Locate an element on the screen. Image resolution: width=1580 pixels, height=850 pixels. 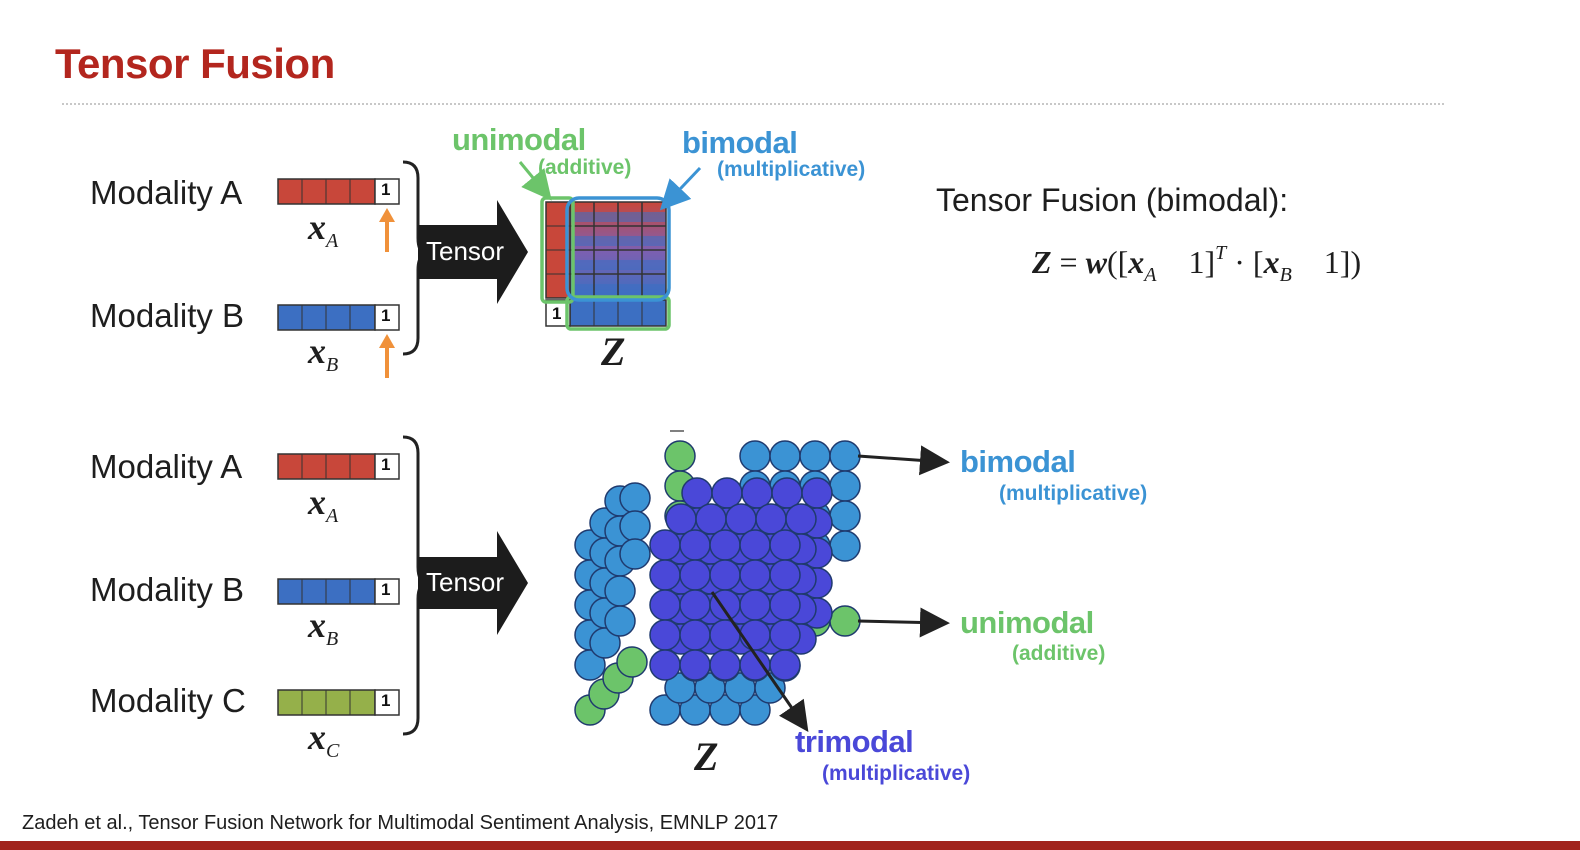
formula-heading: Tensor Fusion (bimodal): is located at coordinates (1112, 200).